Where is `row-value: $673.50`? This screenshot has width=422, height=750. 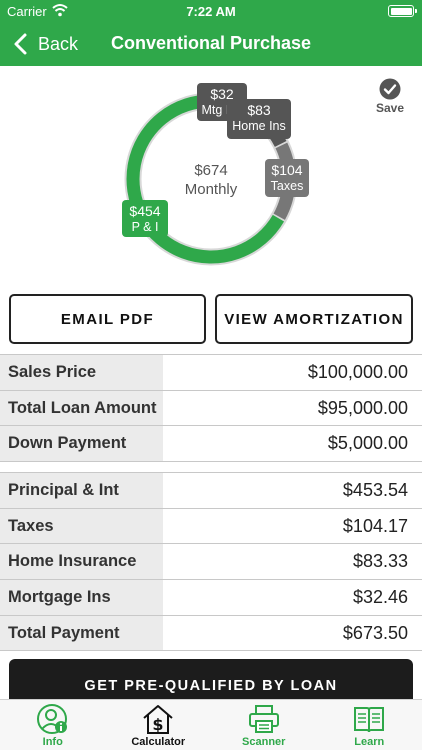
row-value: $673.50 is located at coordinates (375, 632).